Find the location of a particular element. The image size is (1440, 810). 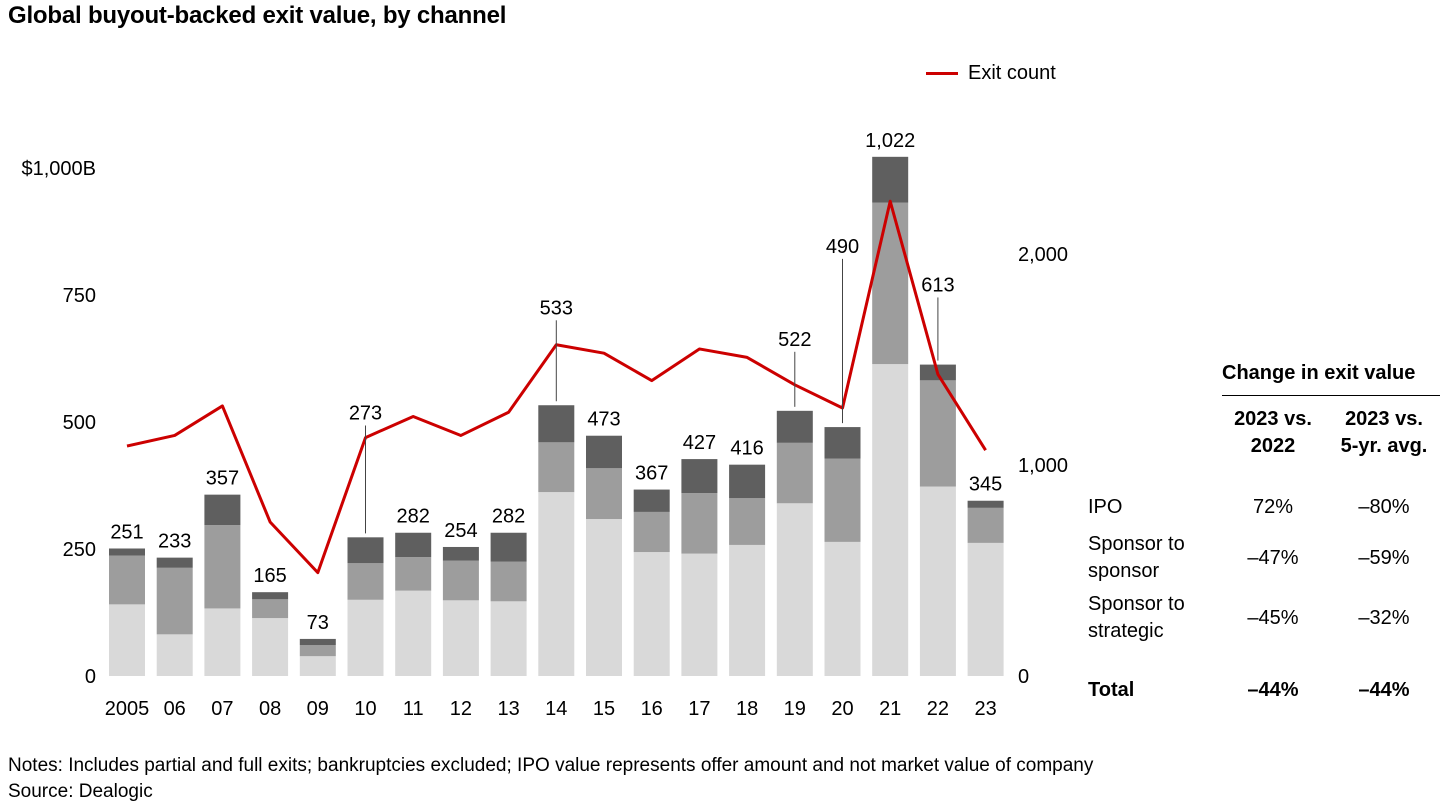

x-axis-label: 10 is located at coordinates (365, 709).